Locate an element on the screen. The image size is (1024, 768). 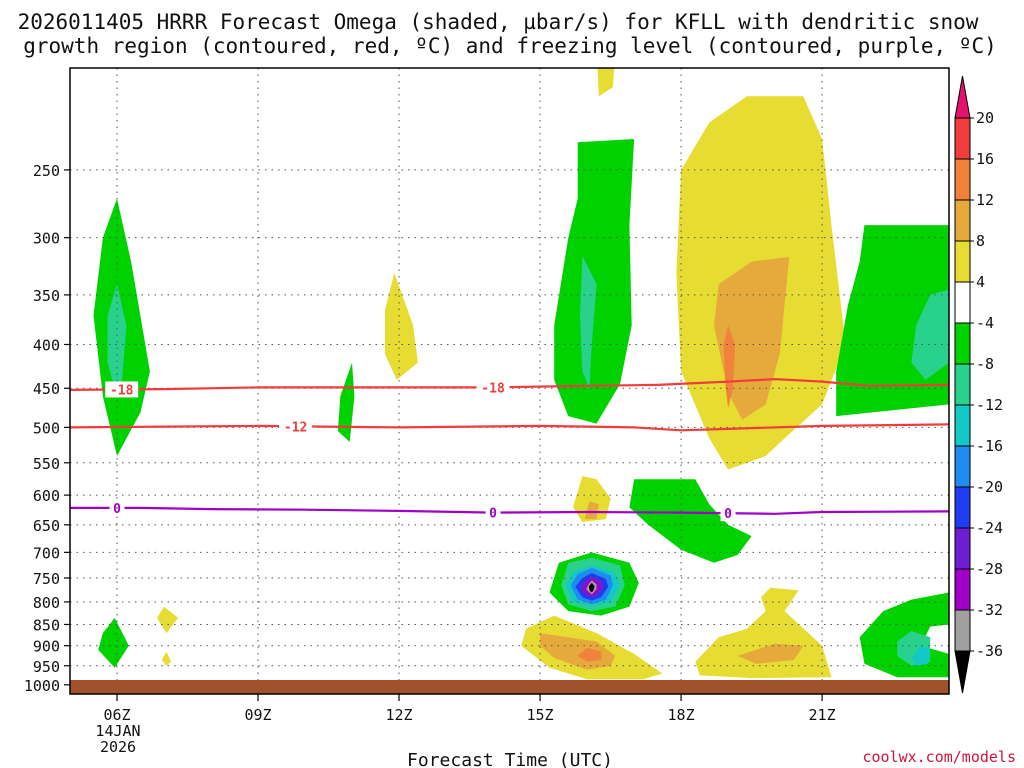
y-tick-label-800: 800 is located at coordinates (46, 603).